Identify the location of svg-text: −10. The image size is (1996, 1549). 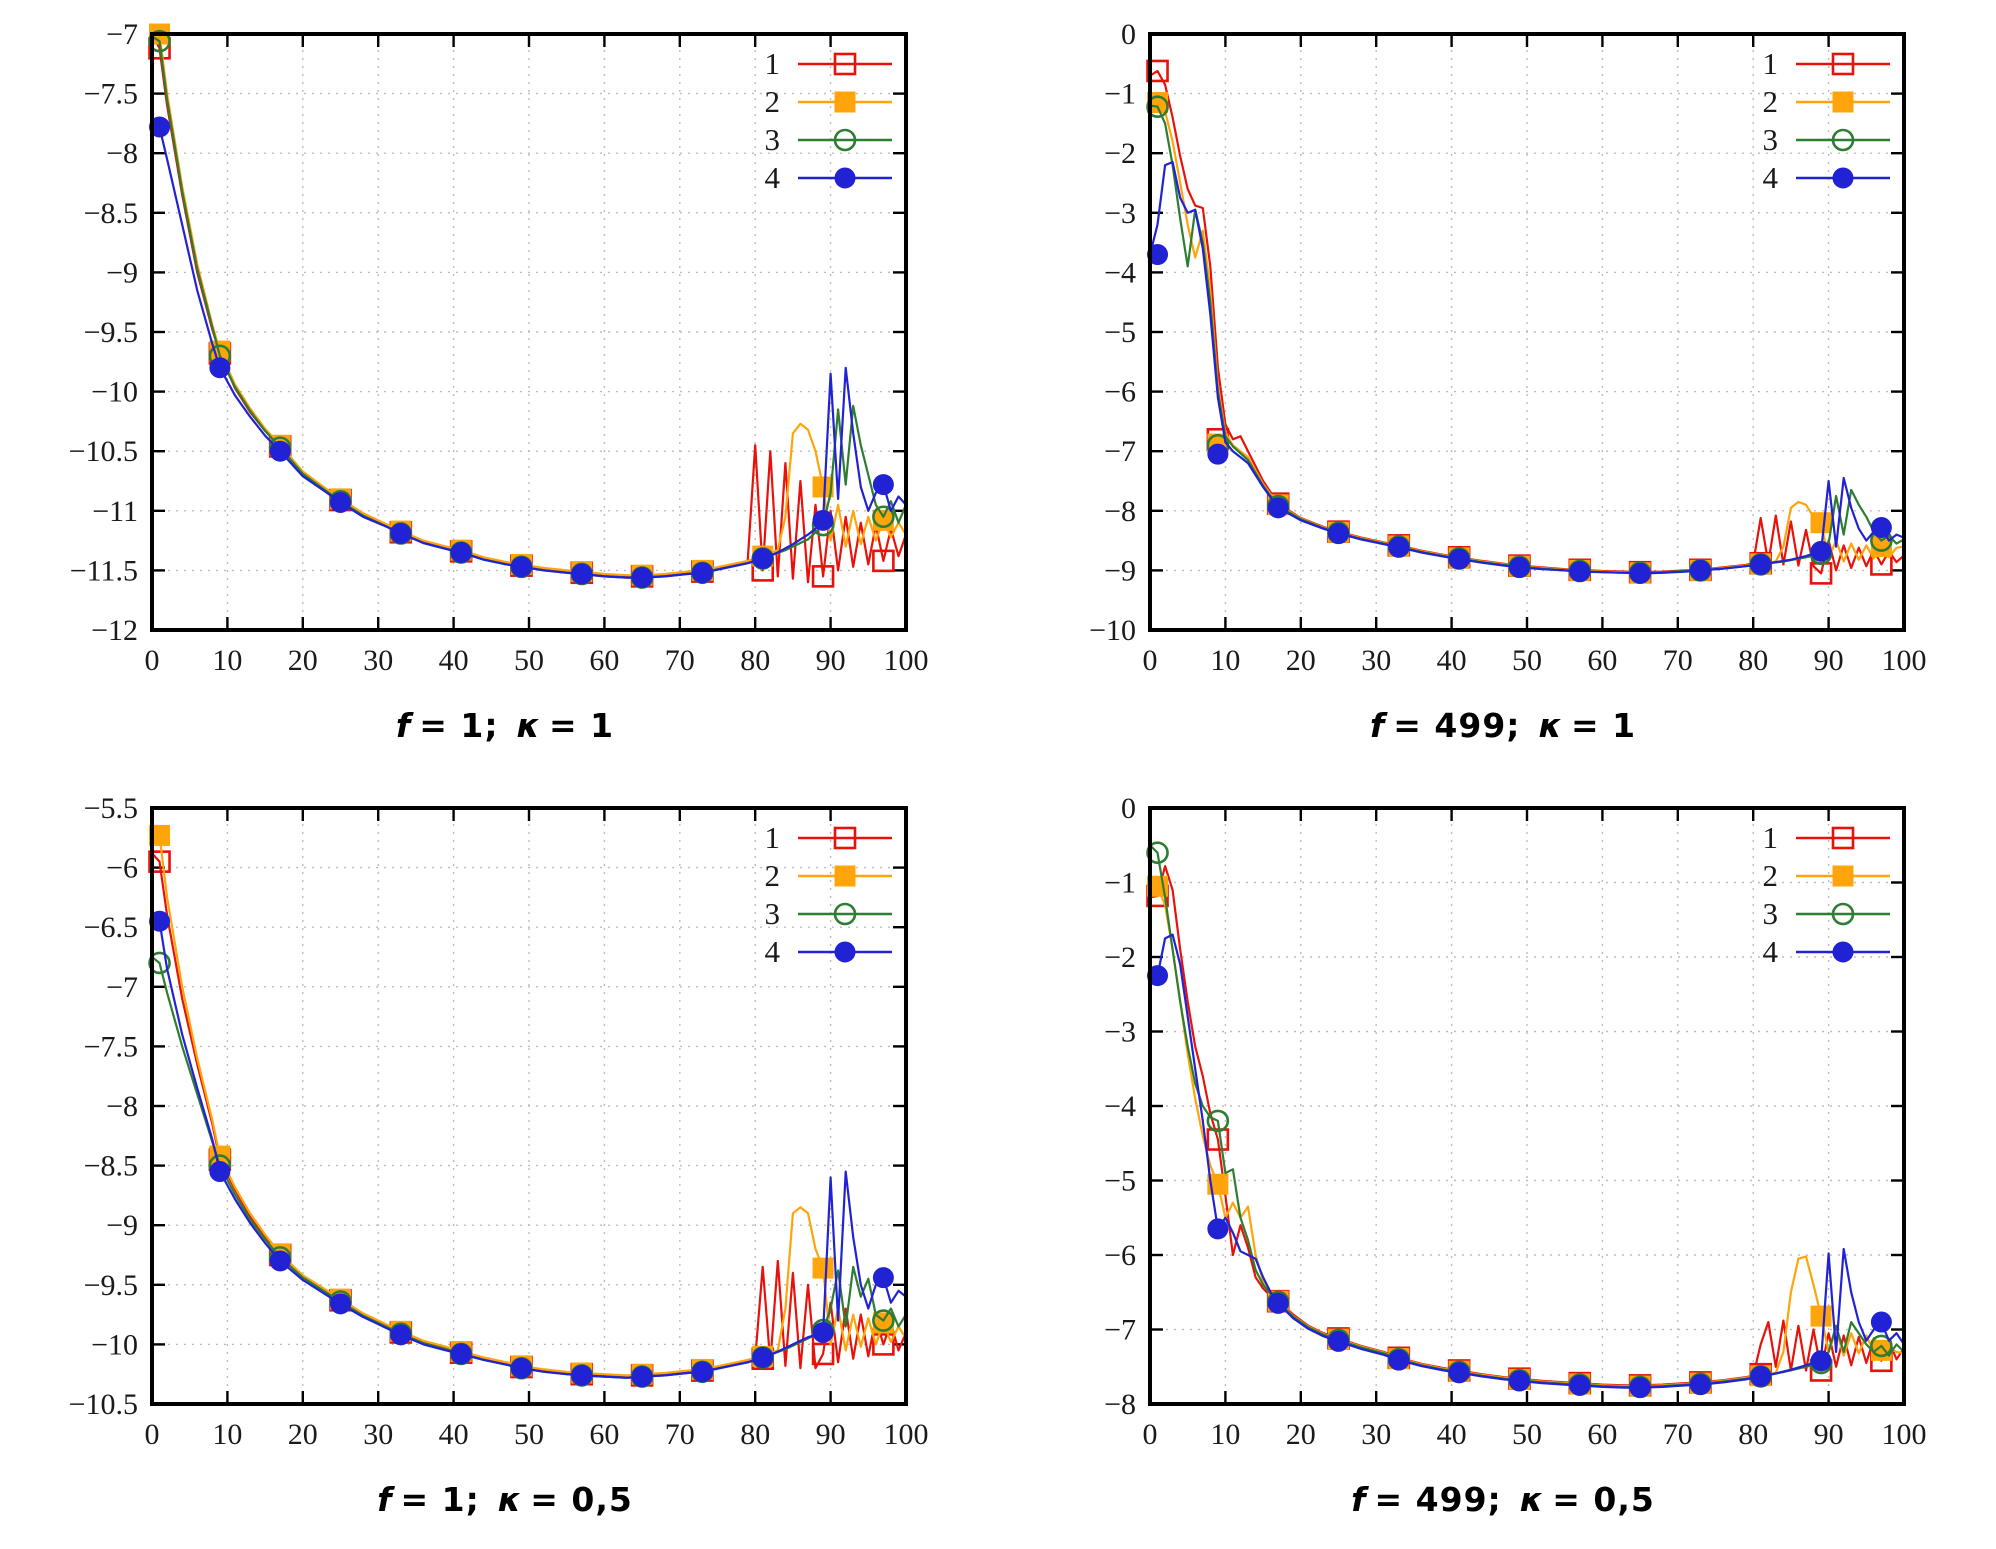
(114, 1344).